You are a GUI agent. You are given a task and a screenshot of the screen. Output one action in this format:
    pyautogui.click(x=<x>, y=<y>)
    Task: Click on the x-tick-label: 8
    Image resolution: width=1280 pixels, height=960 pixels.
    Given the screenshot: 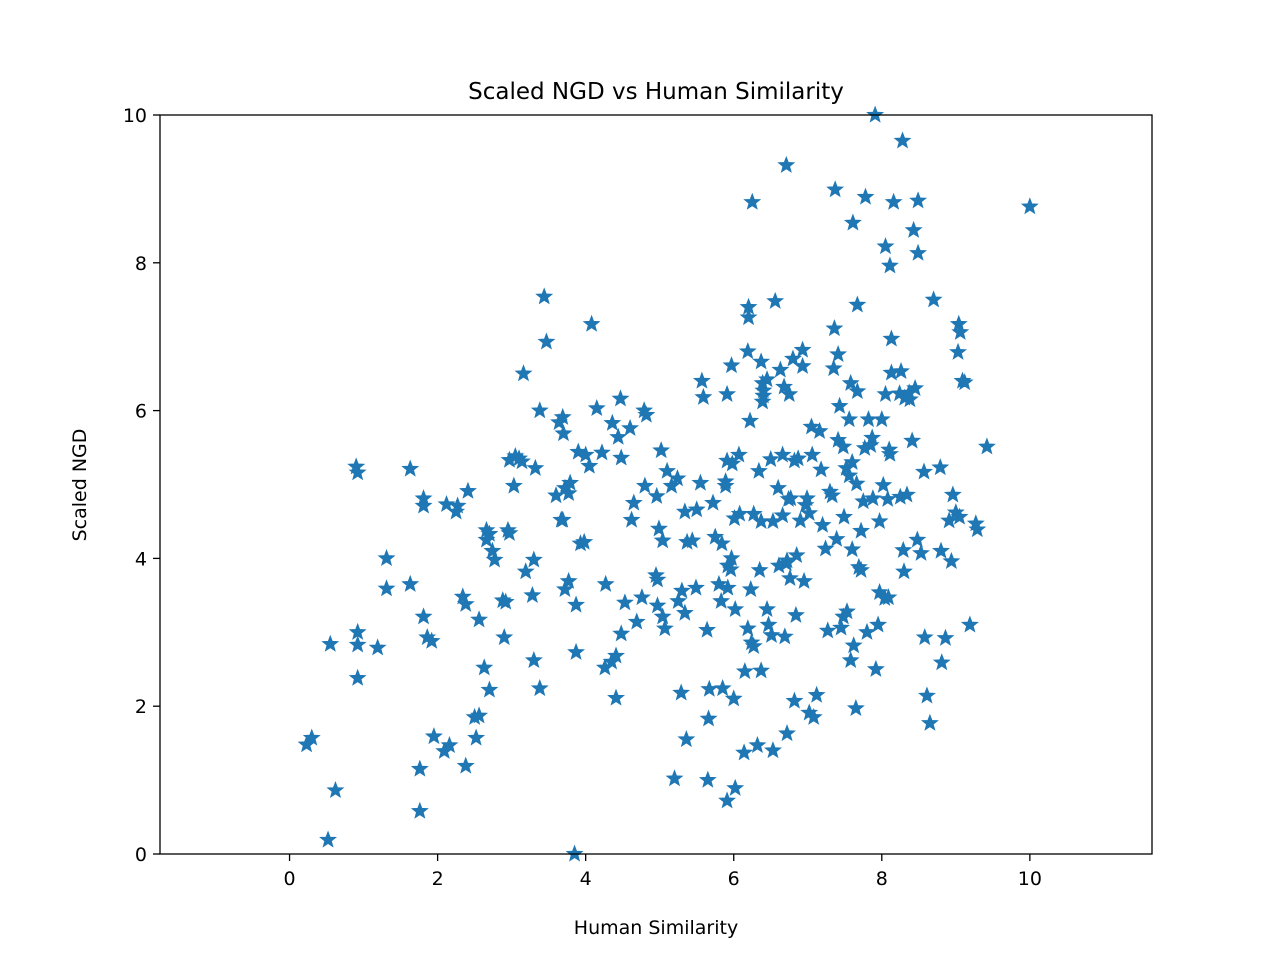 What is the action you would take?
    pyautogui.click(x=882, y=879)
    